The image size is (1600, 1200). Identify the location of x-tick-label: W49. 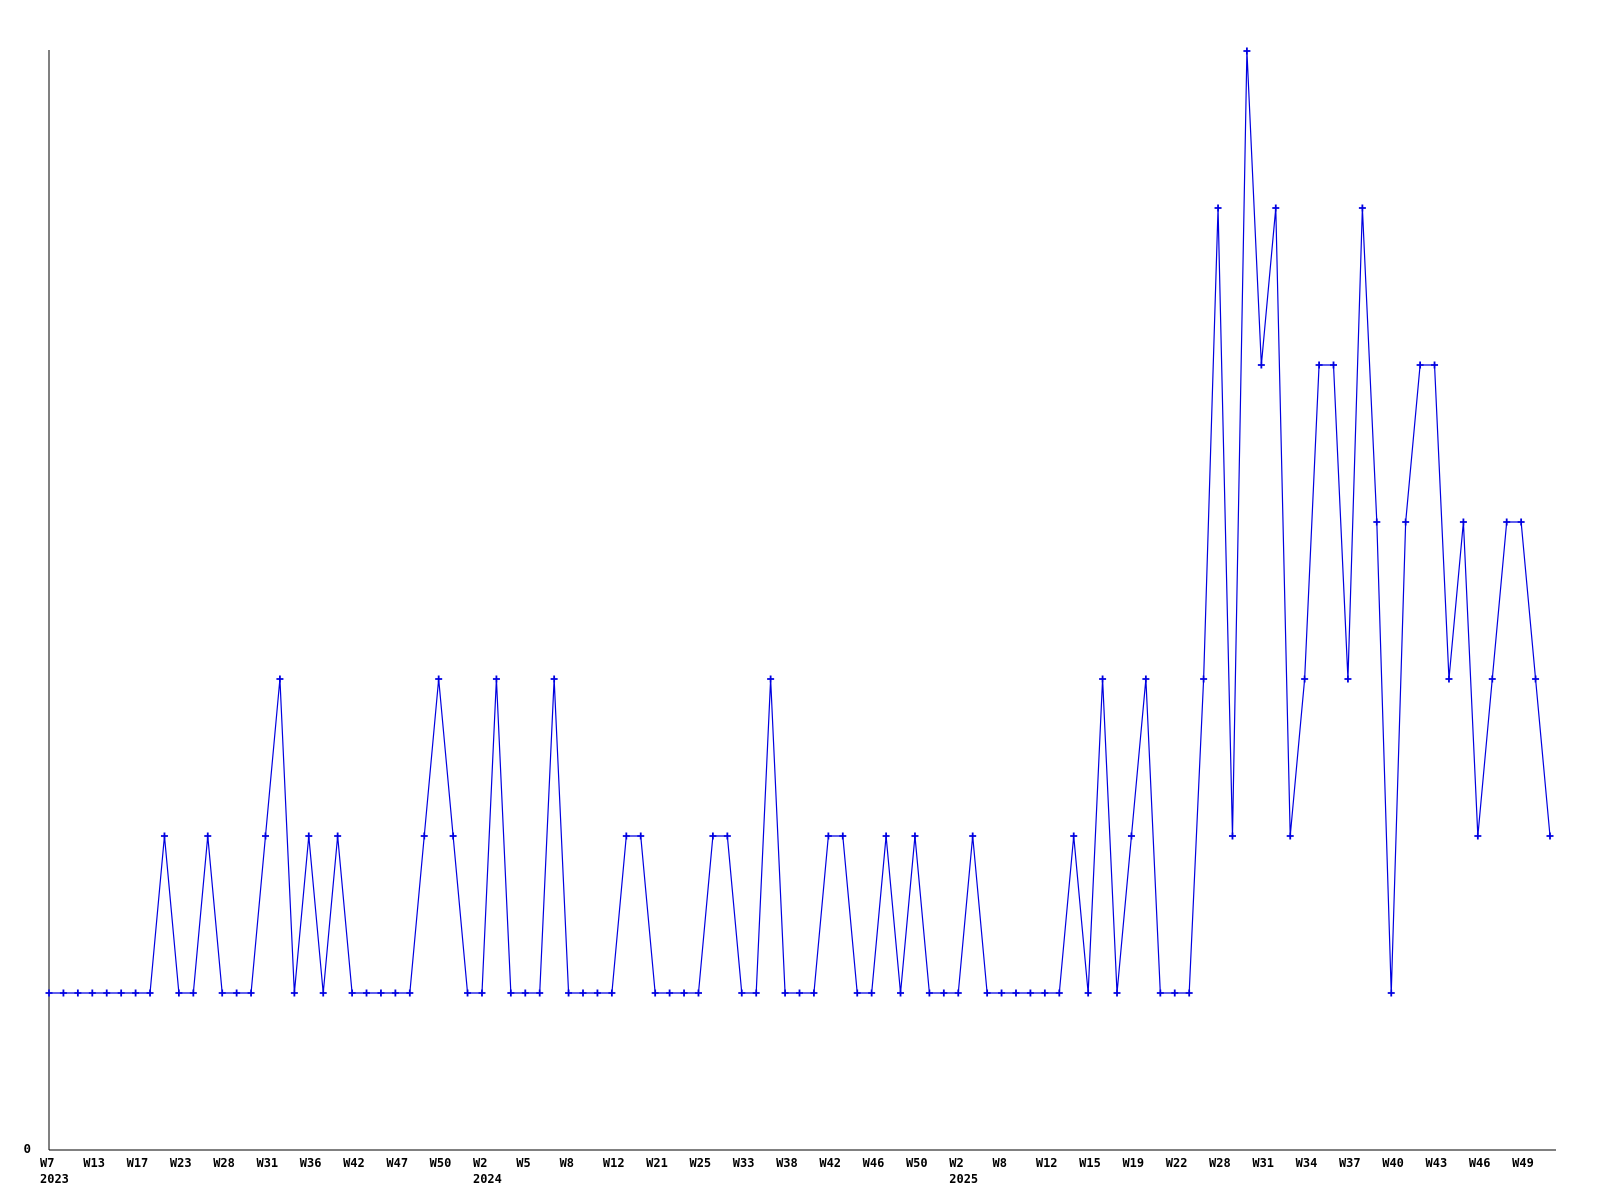
(1523, 1163).